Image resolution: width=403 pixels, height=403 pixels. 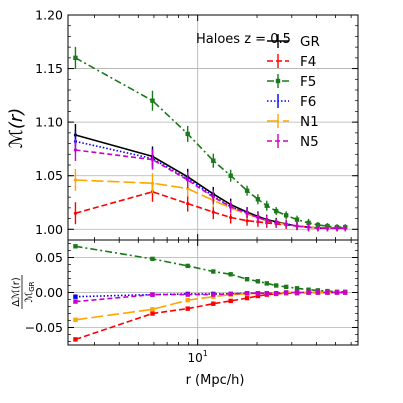 I want to click on x-tick-label-10: 101, so click(x=197, y=357).